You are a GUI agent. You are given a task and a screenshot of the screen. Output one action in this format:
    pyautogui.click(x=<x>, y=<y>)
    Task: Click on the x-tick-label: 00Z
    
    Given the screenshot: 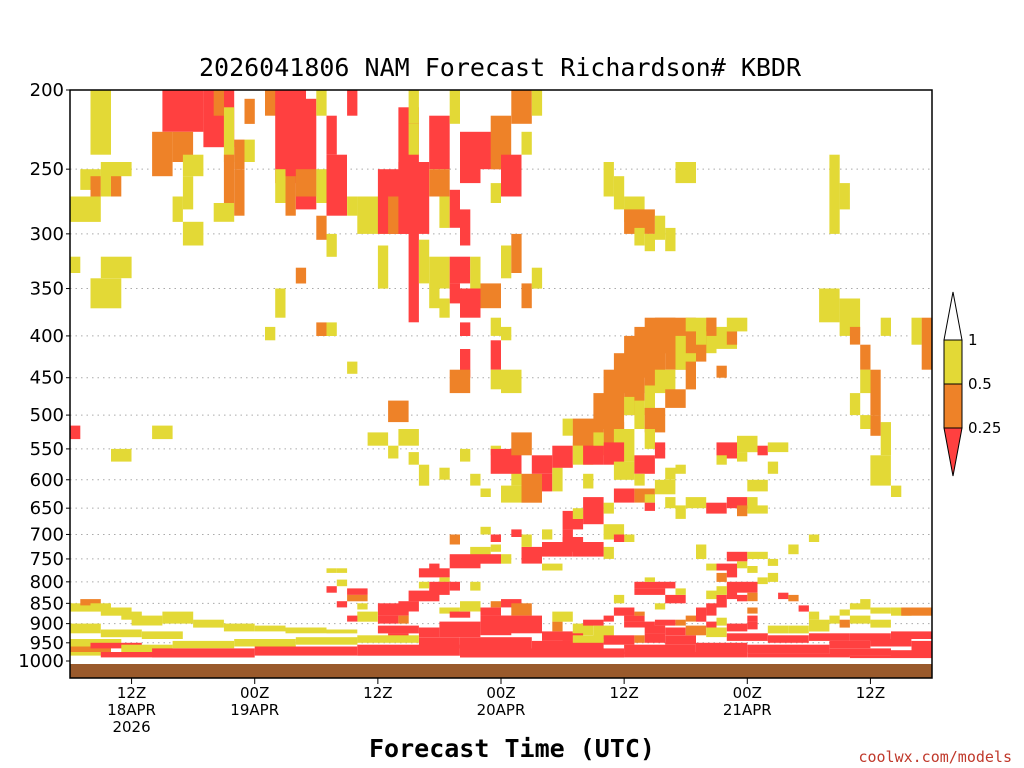 What is the action you would take?
    pyautogui.click(x=500, y=693)
    